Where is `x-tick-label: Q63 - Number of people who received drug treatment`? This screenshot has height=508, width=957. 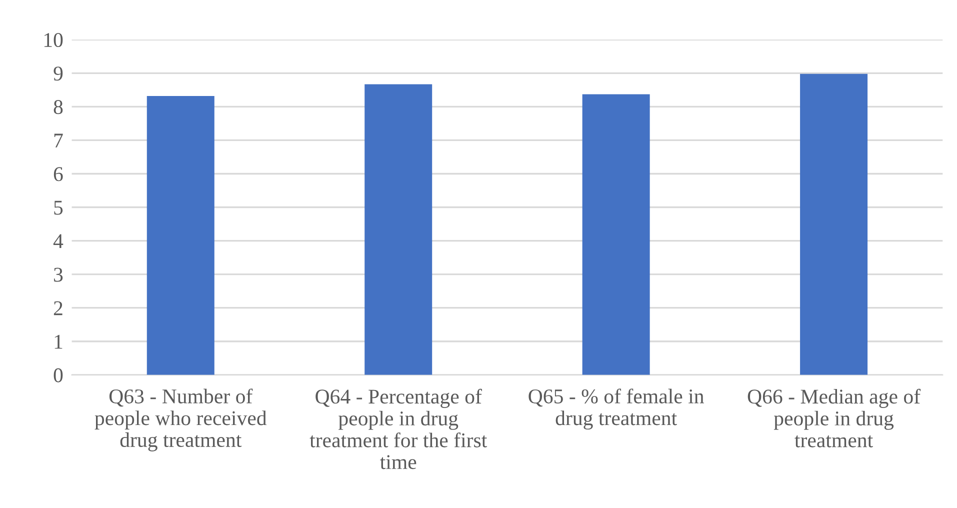
x-tick-label: Q63 - Number of people who received drug treatment is located at coordinates (180, 420).